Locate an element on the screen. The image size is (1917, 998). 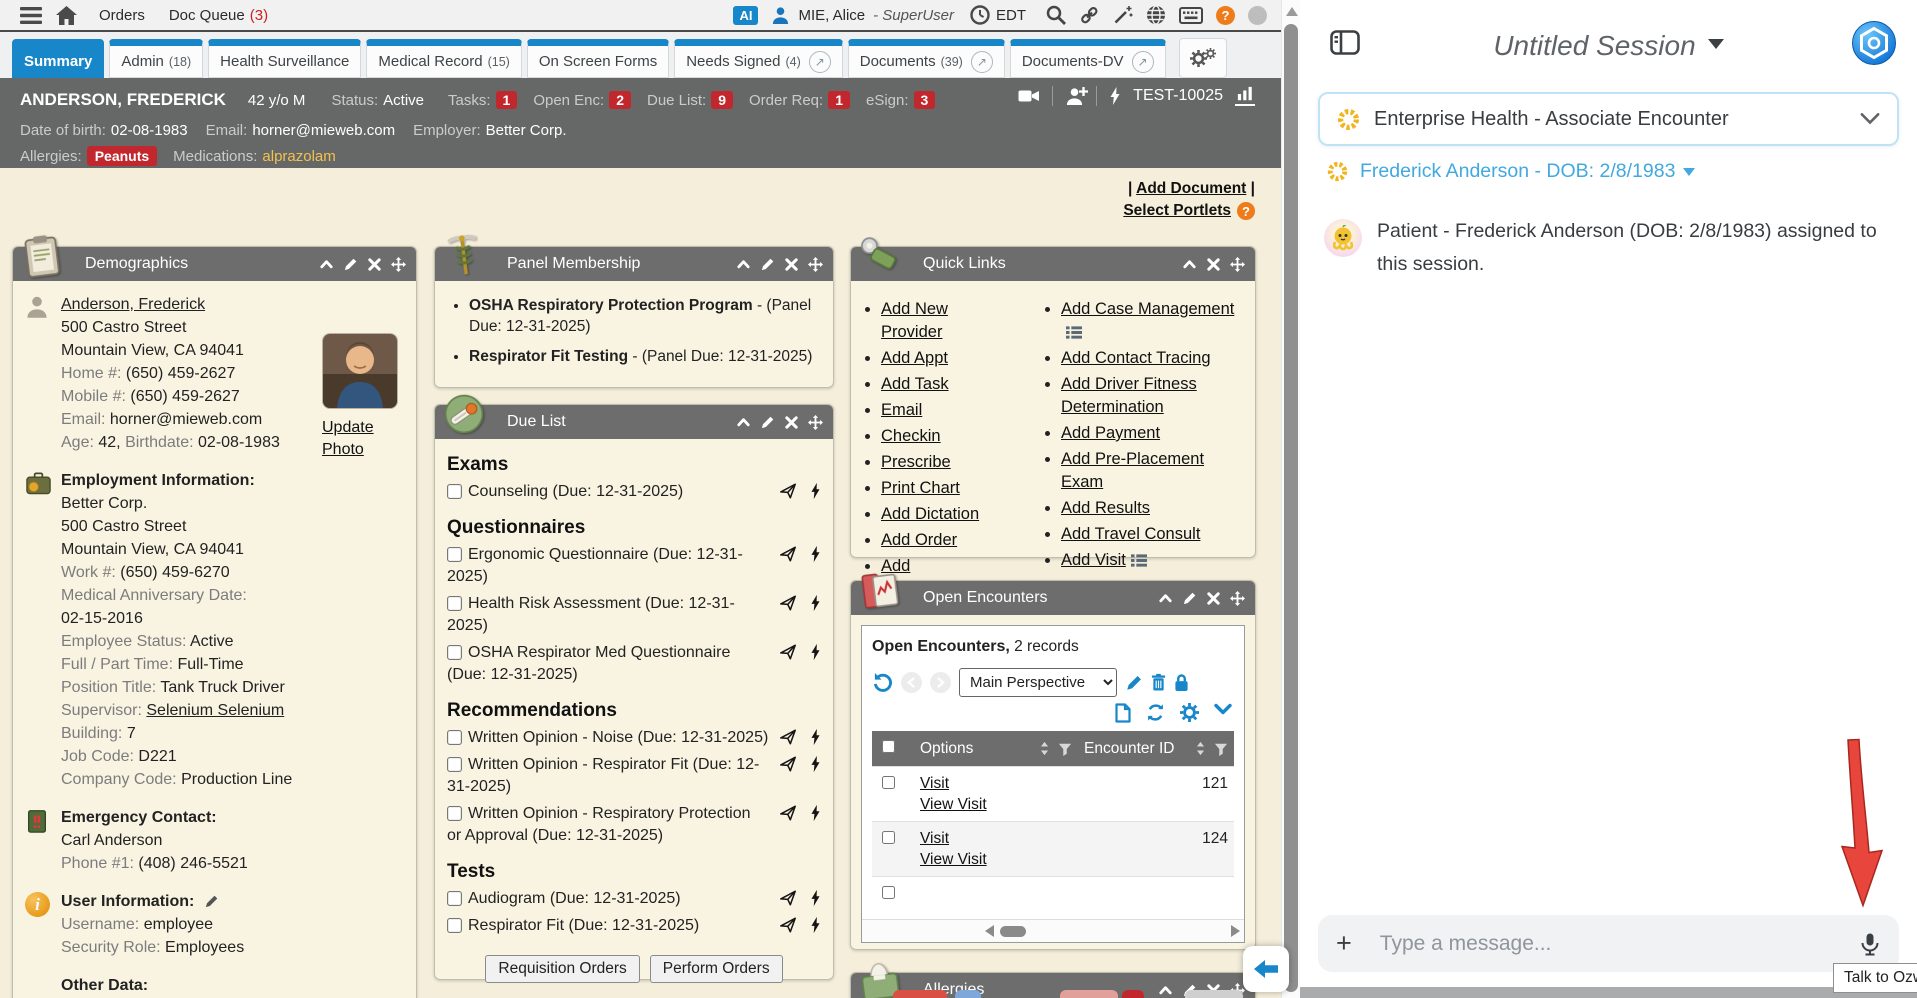
user-name: MIE, Alice is located at coordinates (832, 15).